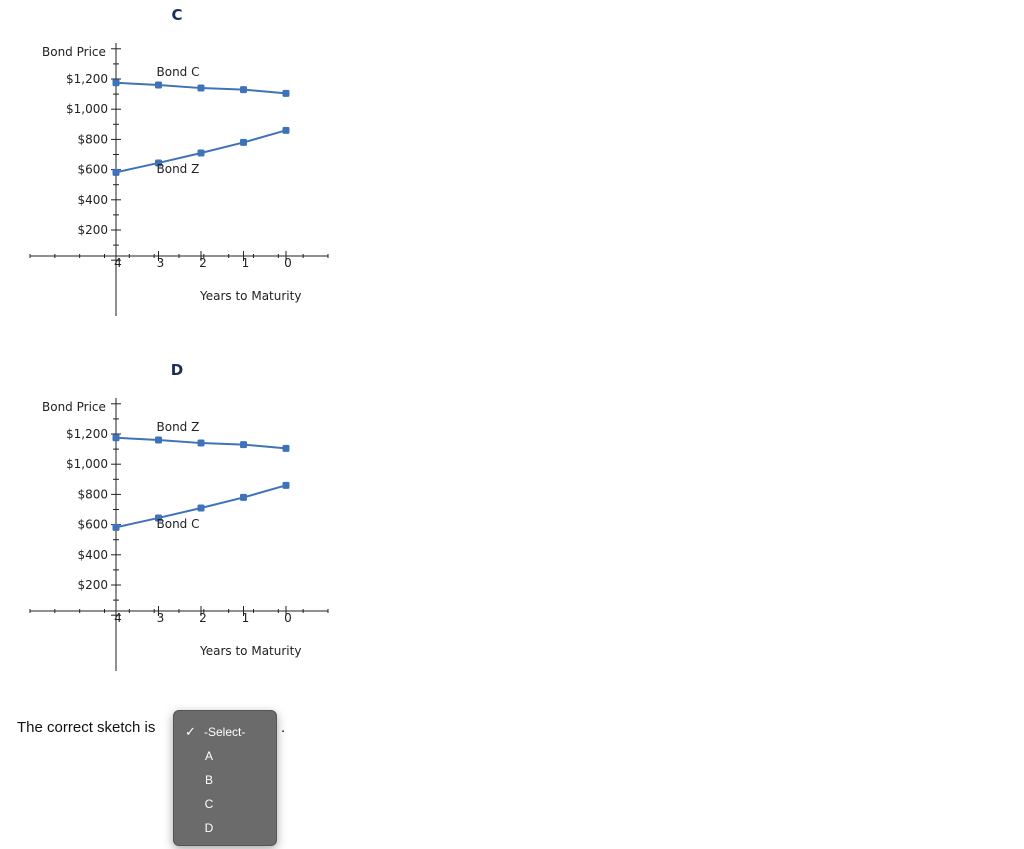 This screenshot has height=849, width=1024. I want to click on answer-select-menu: ✓ -Select- A B C D, so click(225, 778).